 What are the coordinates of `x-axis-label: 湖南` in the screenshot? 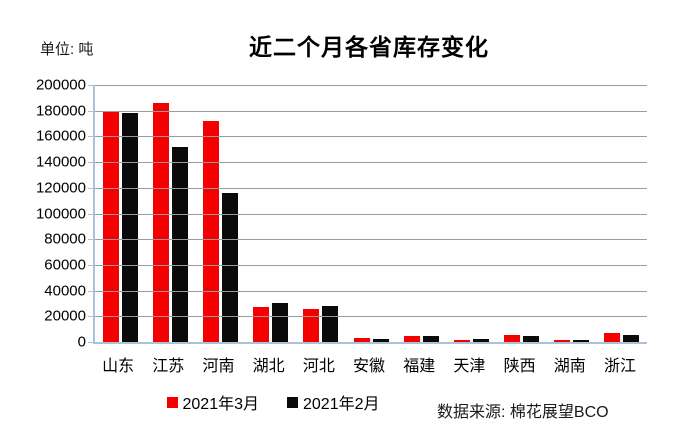 It's located at (569, 366).